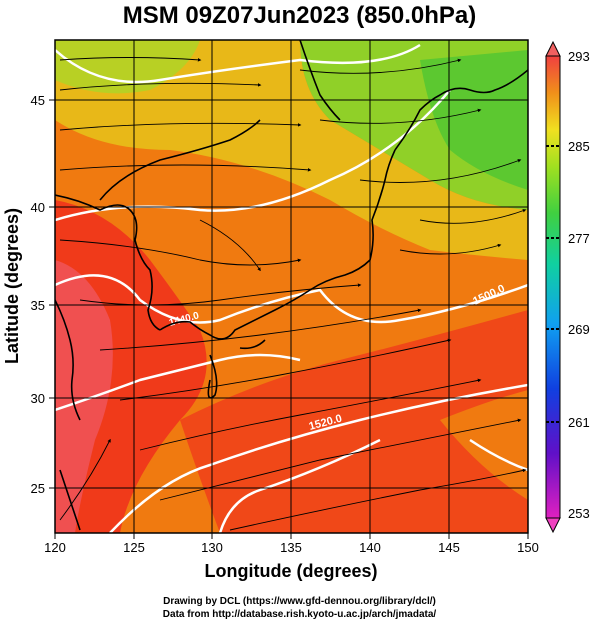 The width and height of the screenshot is (599, 625). Describe the element at coordinates (134, 547) in the screenshot. I see `x-tick-label: 125` at that location.